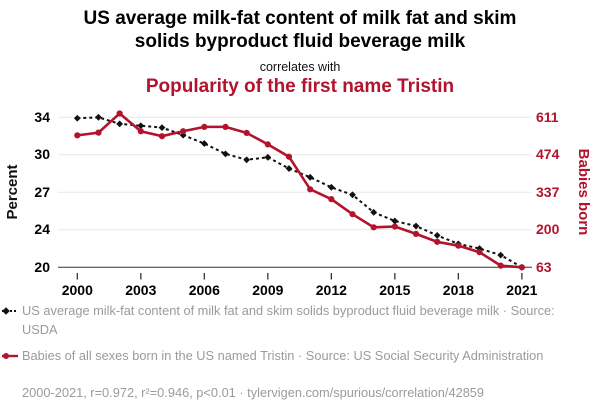 Image resolution: width=600 pixels, height=414 pixels. I want to click on y-tick-label-left: 27, so click(42, 191).